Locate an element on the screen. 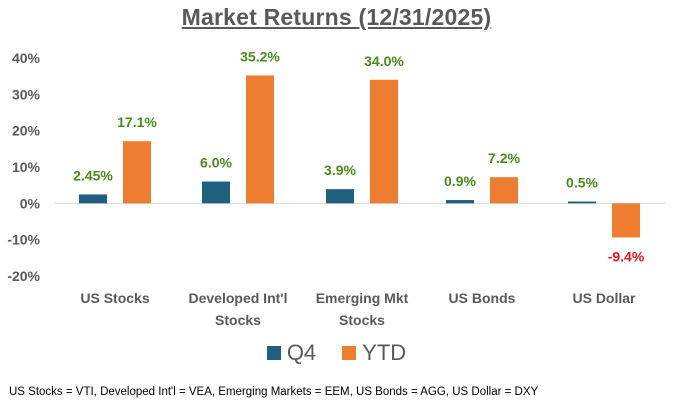 Image resolution: width=673 pixels, height=411 pixels. category-label: Emerging Mkt is located at coordinates (362, 298).